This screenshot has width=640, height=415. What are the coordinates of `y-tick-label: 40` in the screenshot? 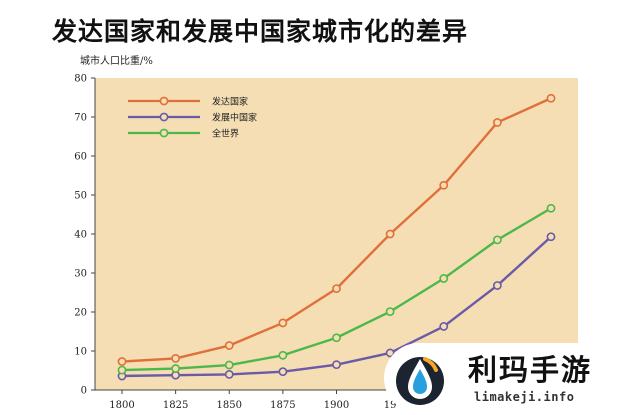 It's located at (80, 235).